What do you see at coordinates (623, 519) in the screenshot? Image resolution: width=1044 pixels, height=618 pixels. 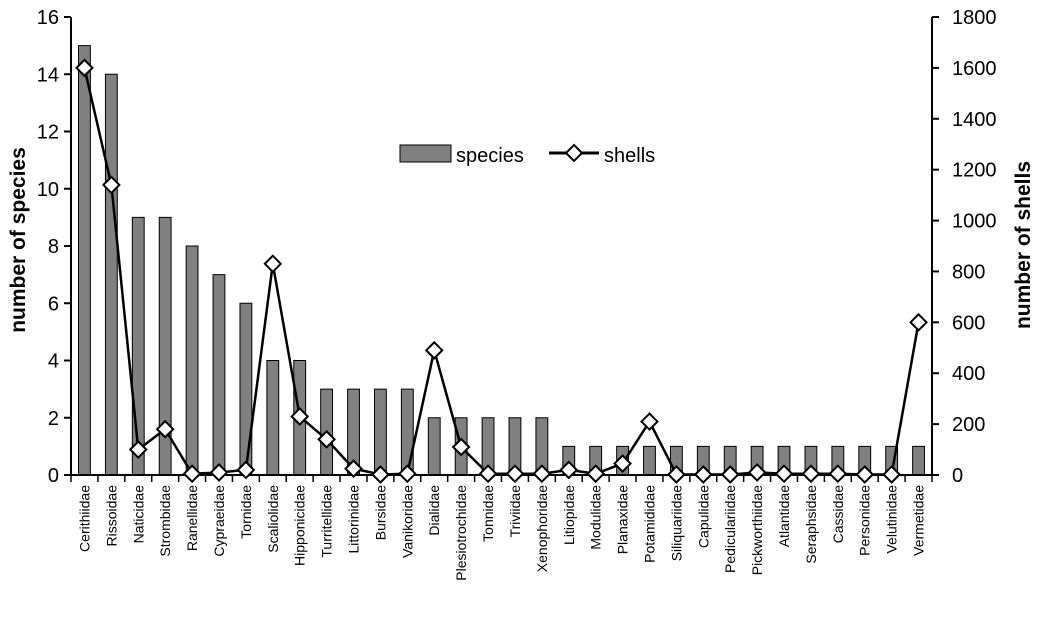 I see `x-tick-label: Planaxidae` at bounding box center [623, 519].